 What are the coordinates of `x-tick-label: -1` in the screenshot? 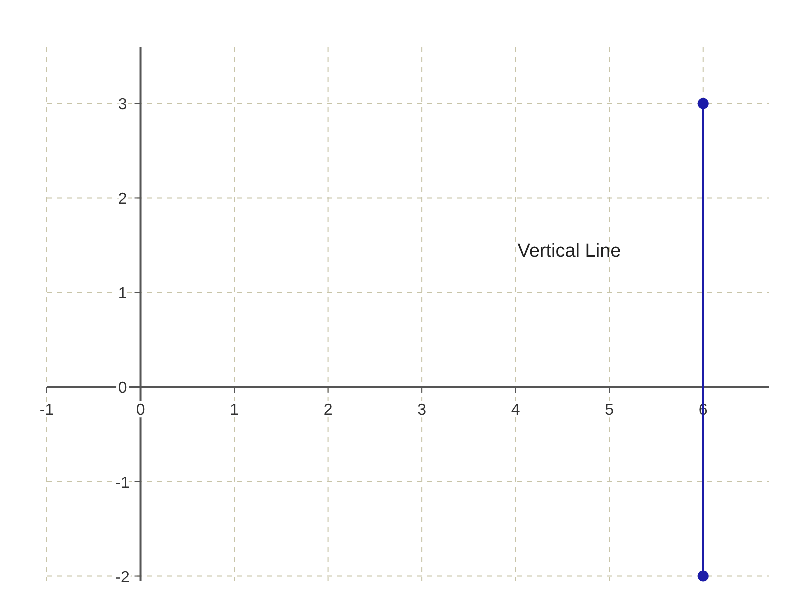 It's located at (47, 411).